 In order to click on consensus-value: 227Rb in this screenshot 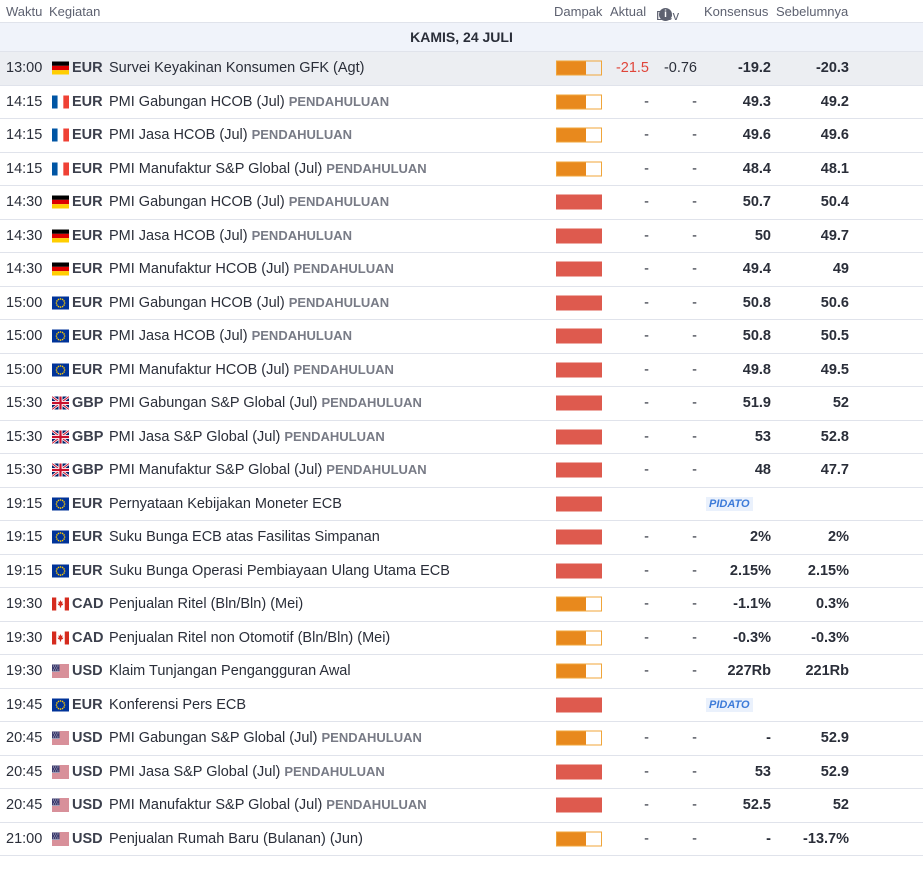, I will do `click(749, 671)`.